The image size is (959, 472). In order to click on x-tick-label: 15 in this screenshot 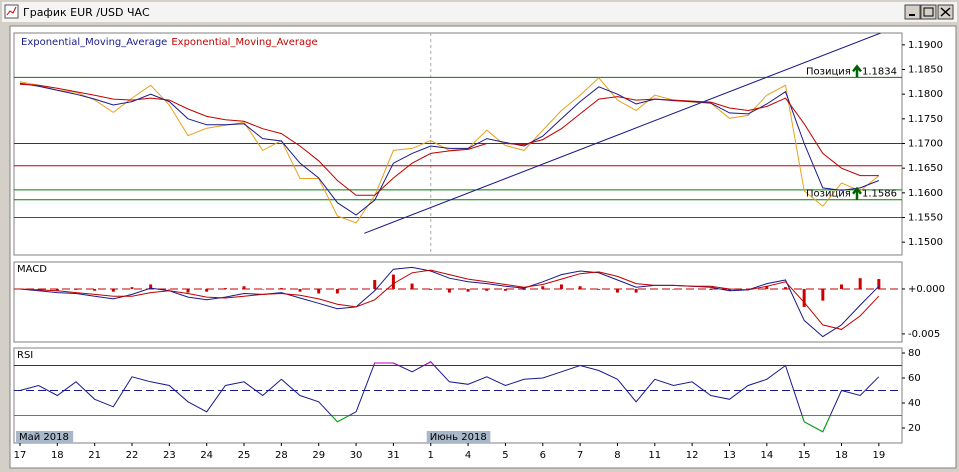, I will do `click(804, 455)`.